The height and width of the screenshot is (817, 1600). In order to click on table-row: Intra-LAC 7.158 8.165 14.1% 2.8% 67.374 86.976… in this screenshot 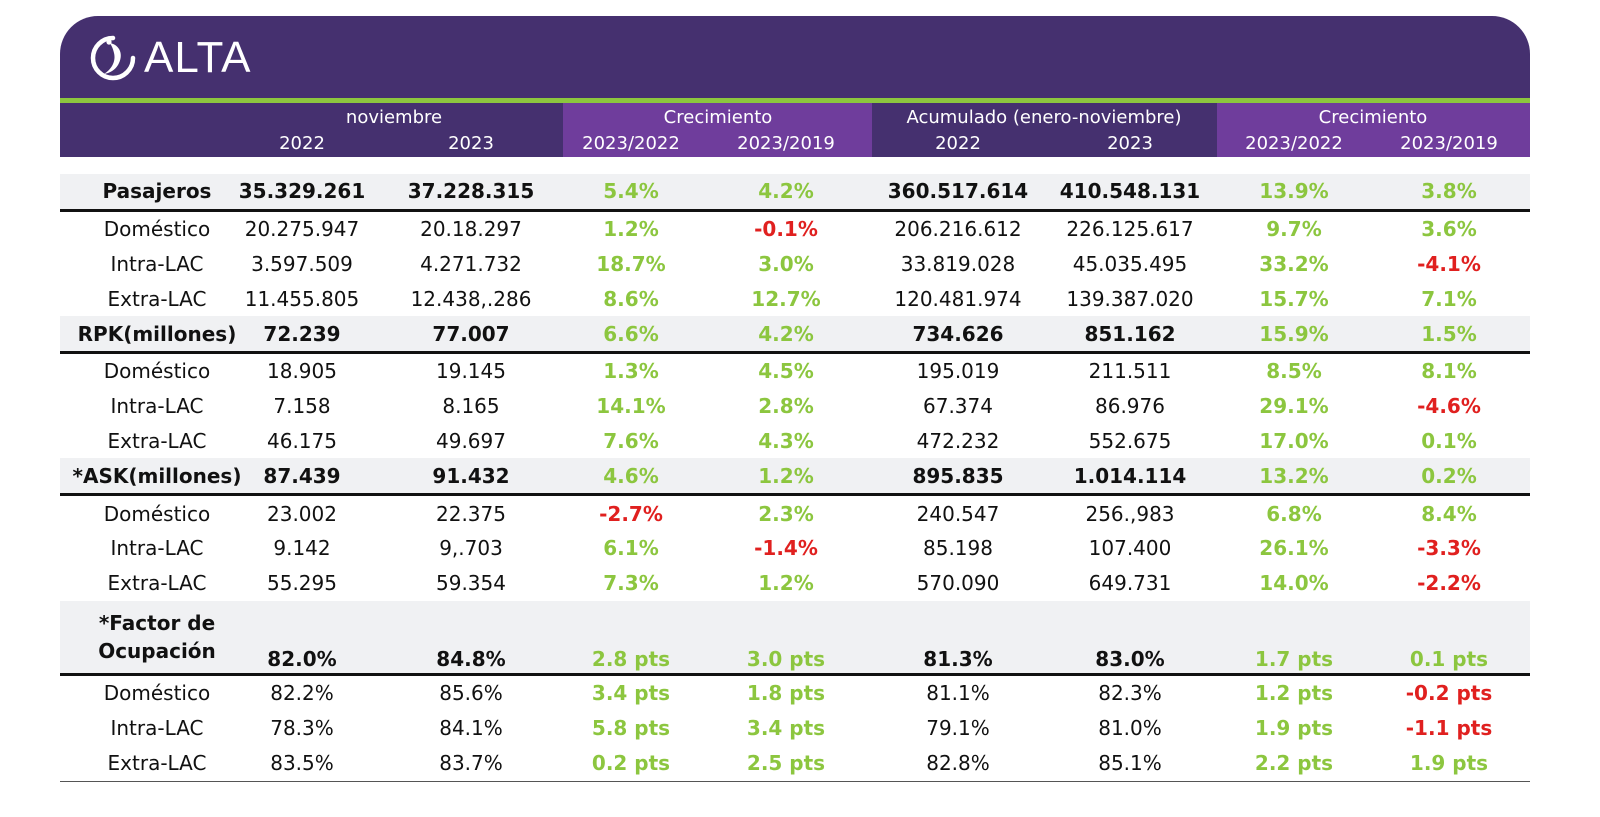, I will do `click(795, 406)`.